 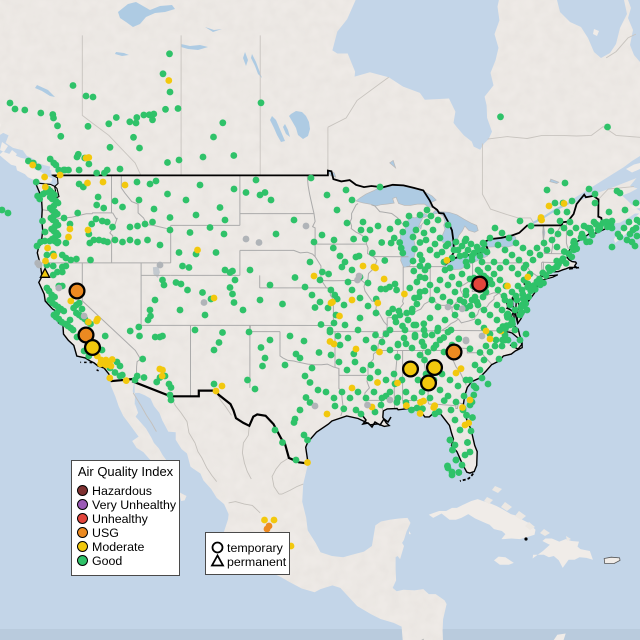 What do you see at coordinates (257, 562) in the screenshot?
I see `svg-text: permanent` at bounding box center [257, 562].